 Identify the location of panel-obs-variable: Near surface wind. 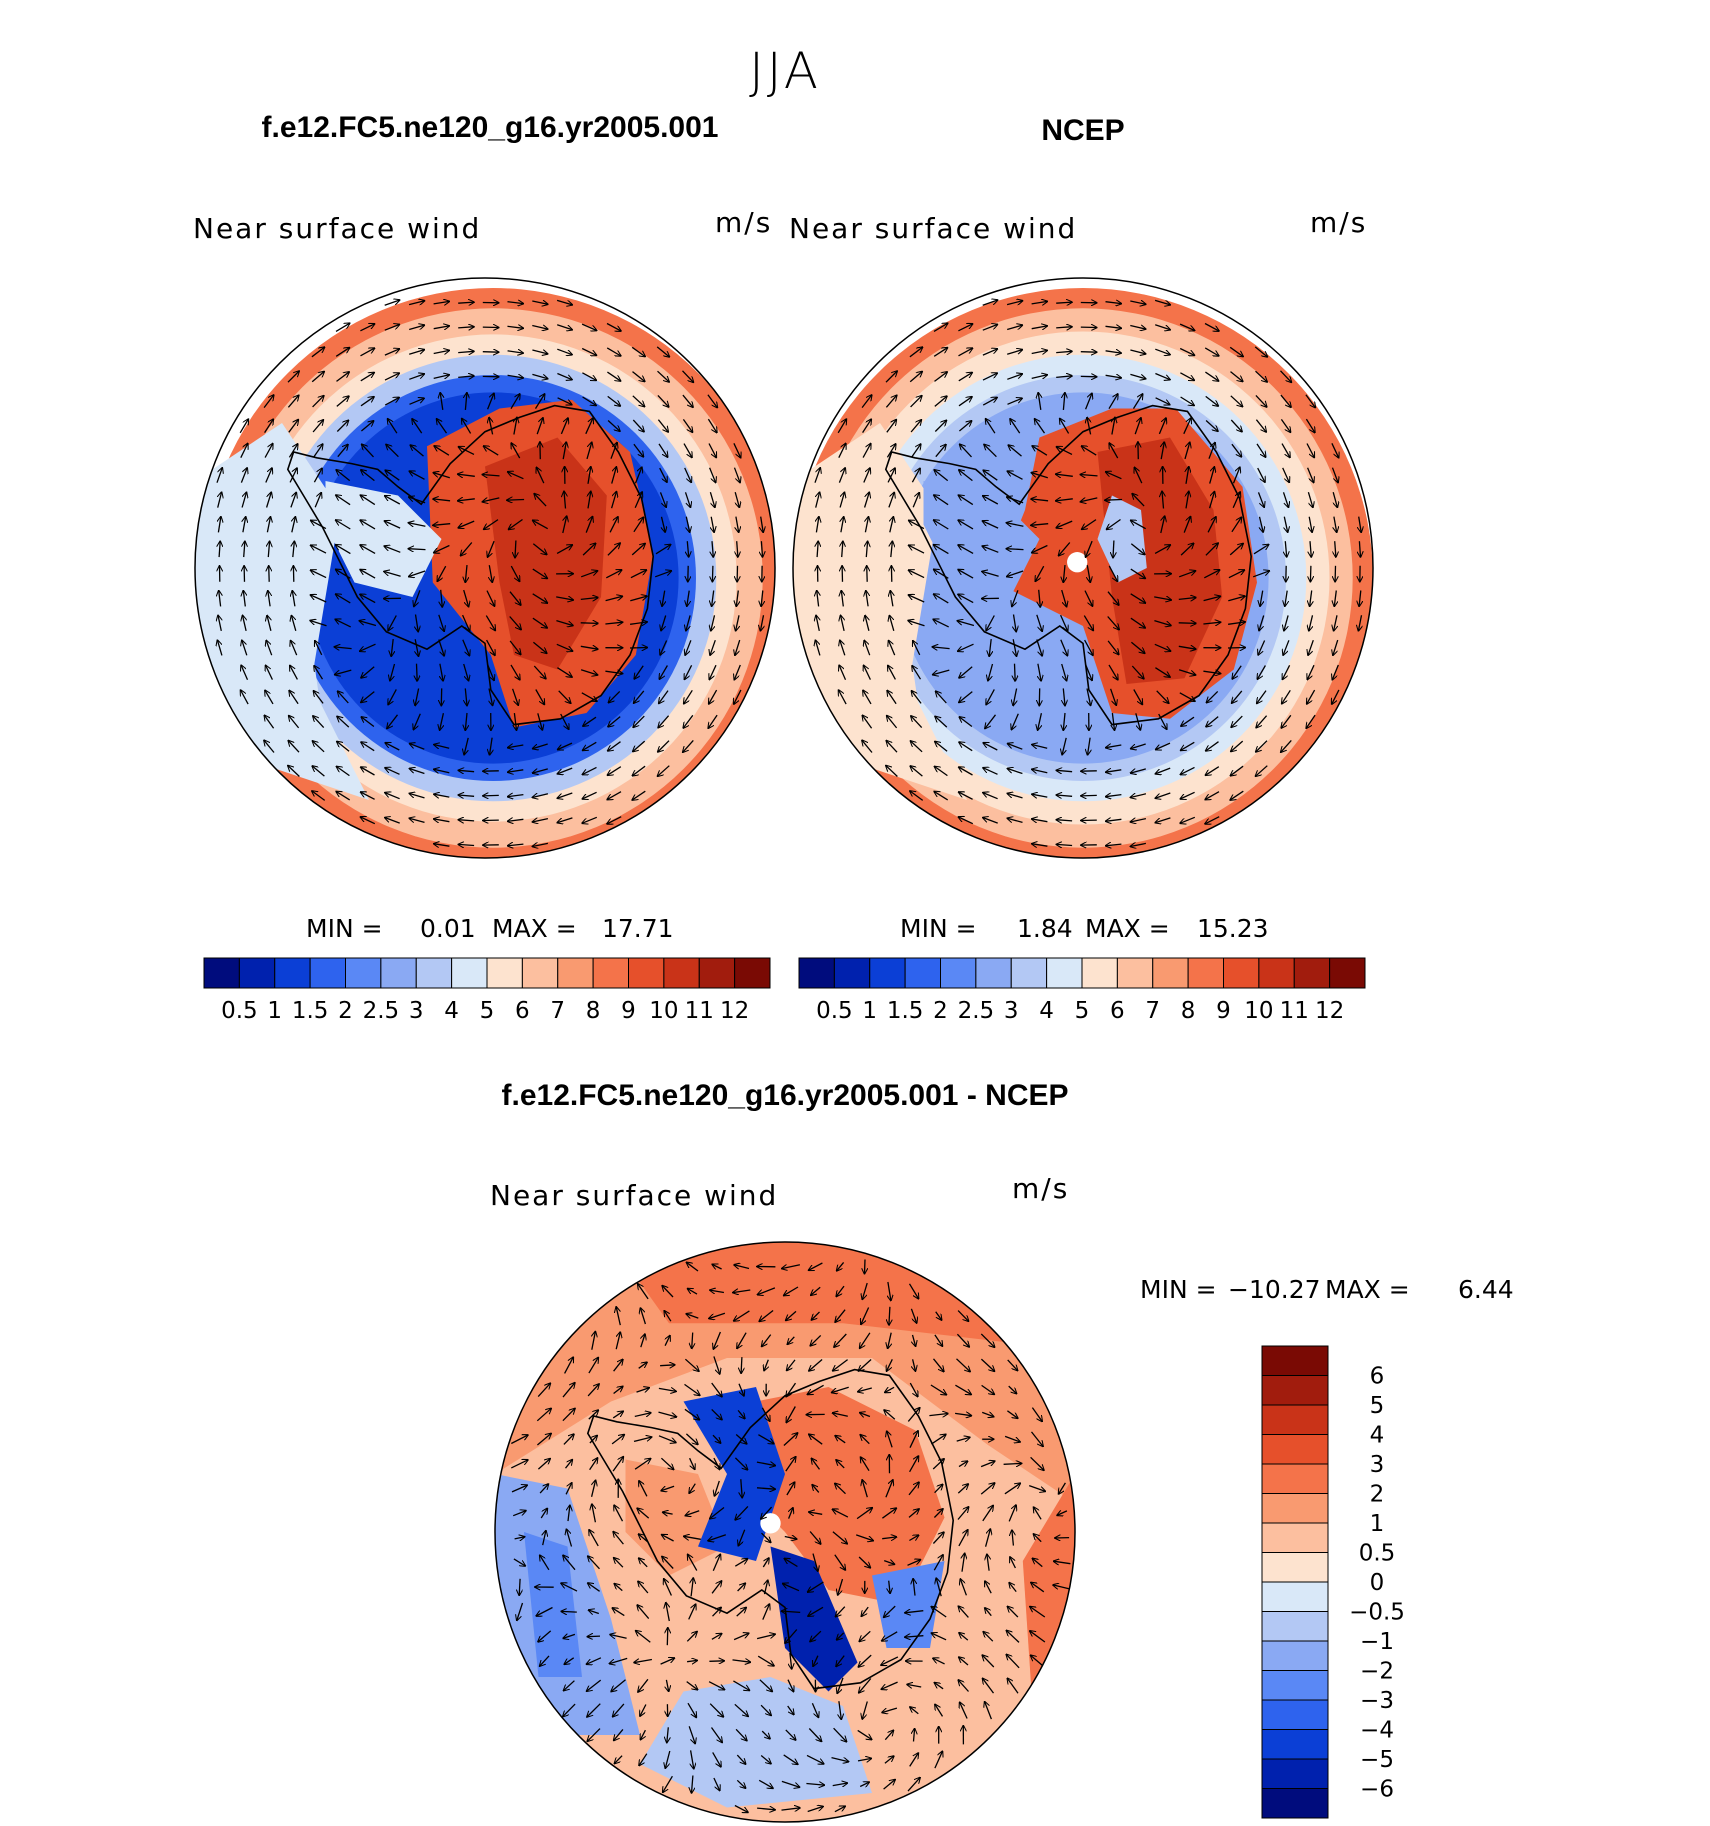
(933, 228).